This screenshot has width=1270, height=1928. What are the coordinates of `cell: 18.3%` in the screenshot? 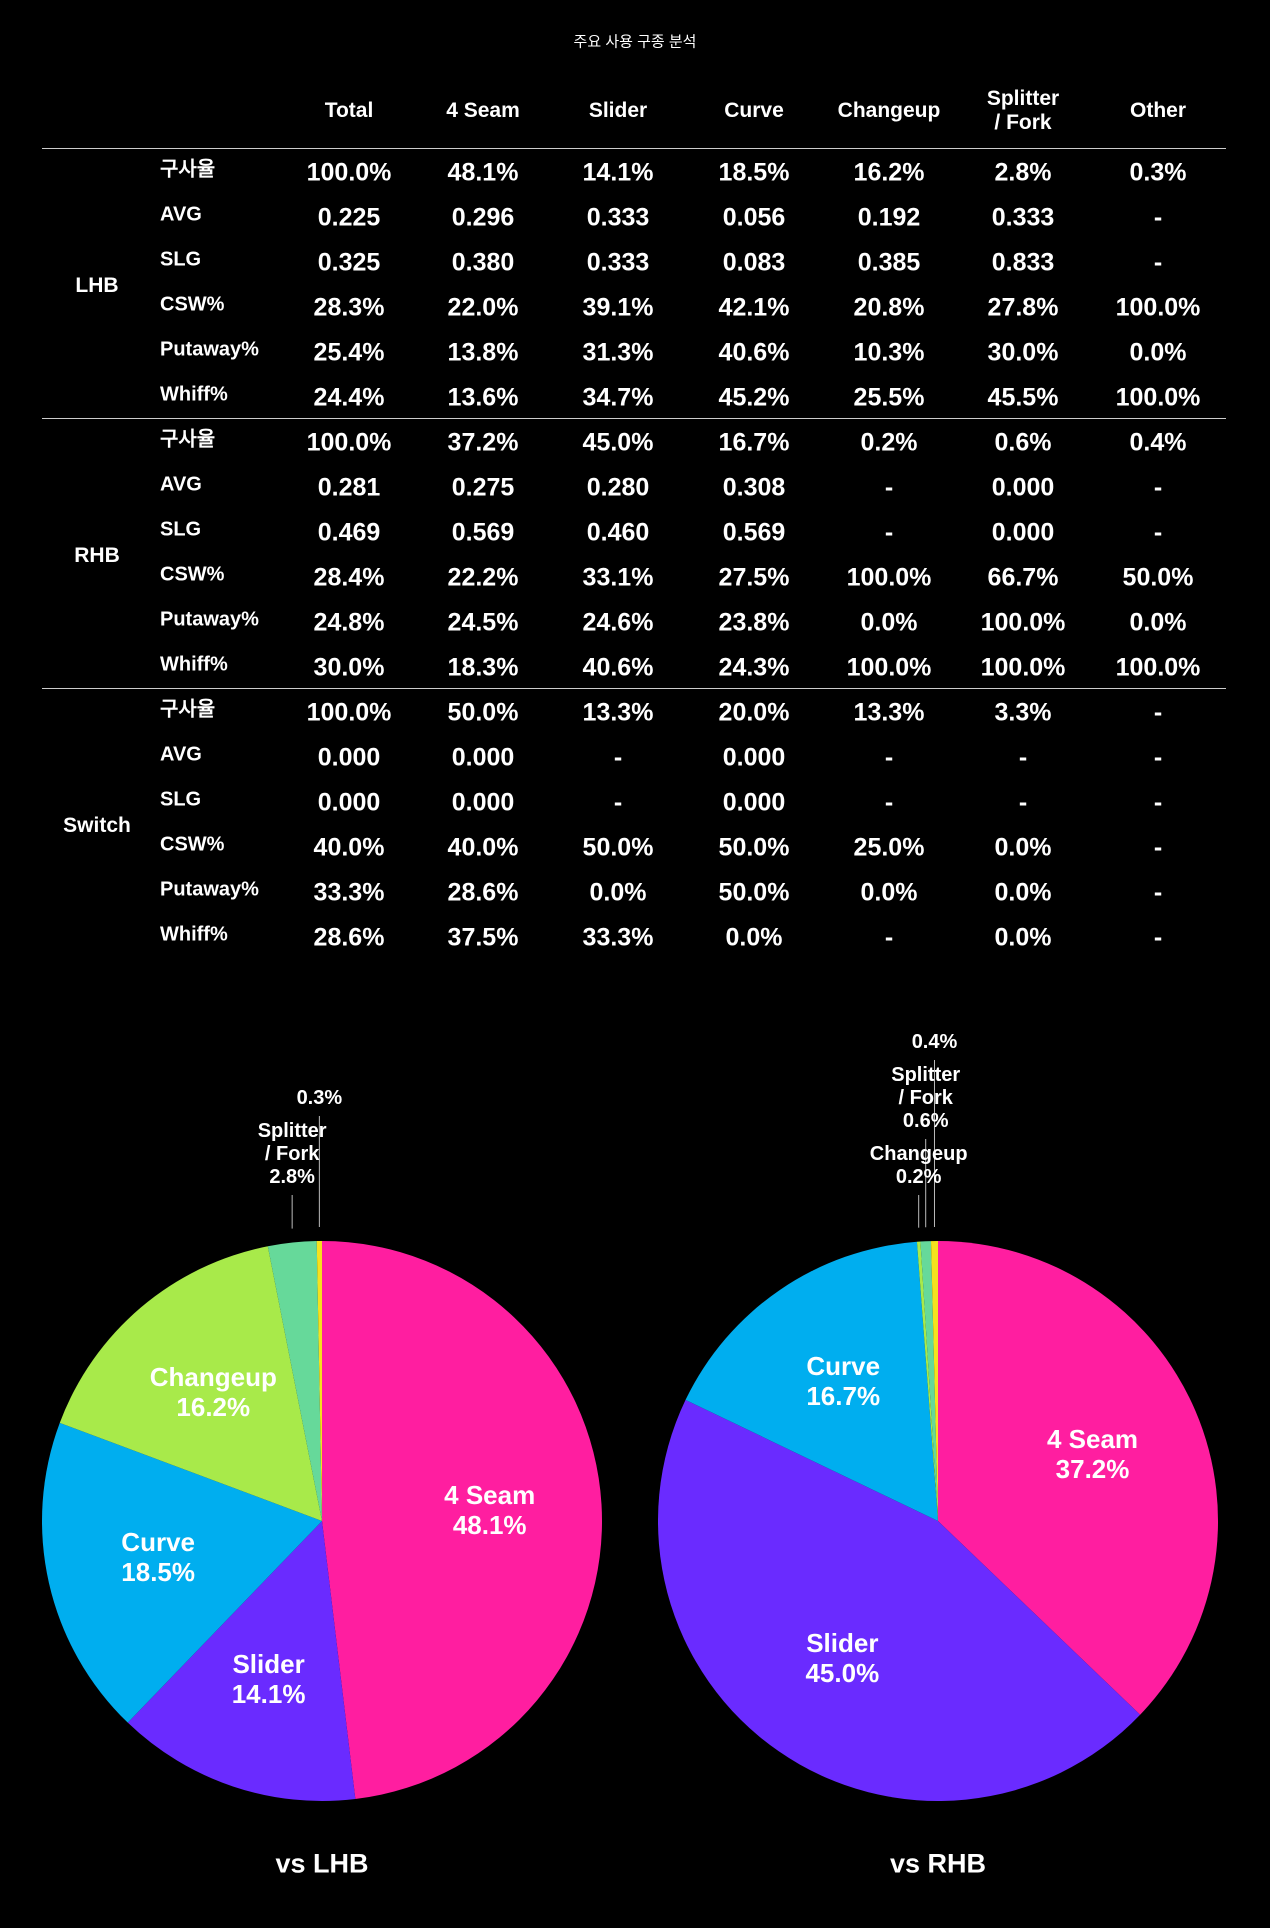 It's located at (483, 667).